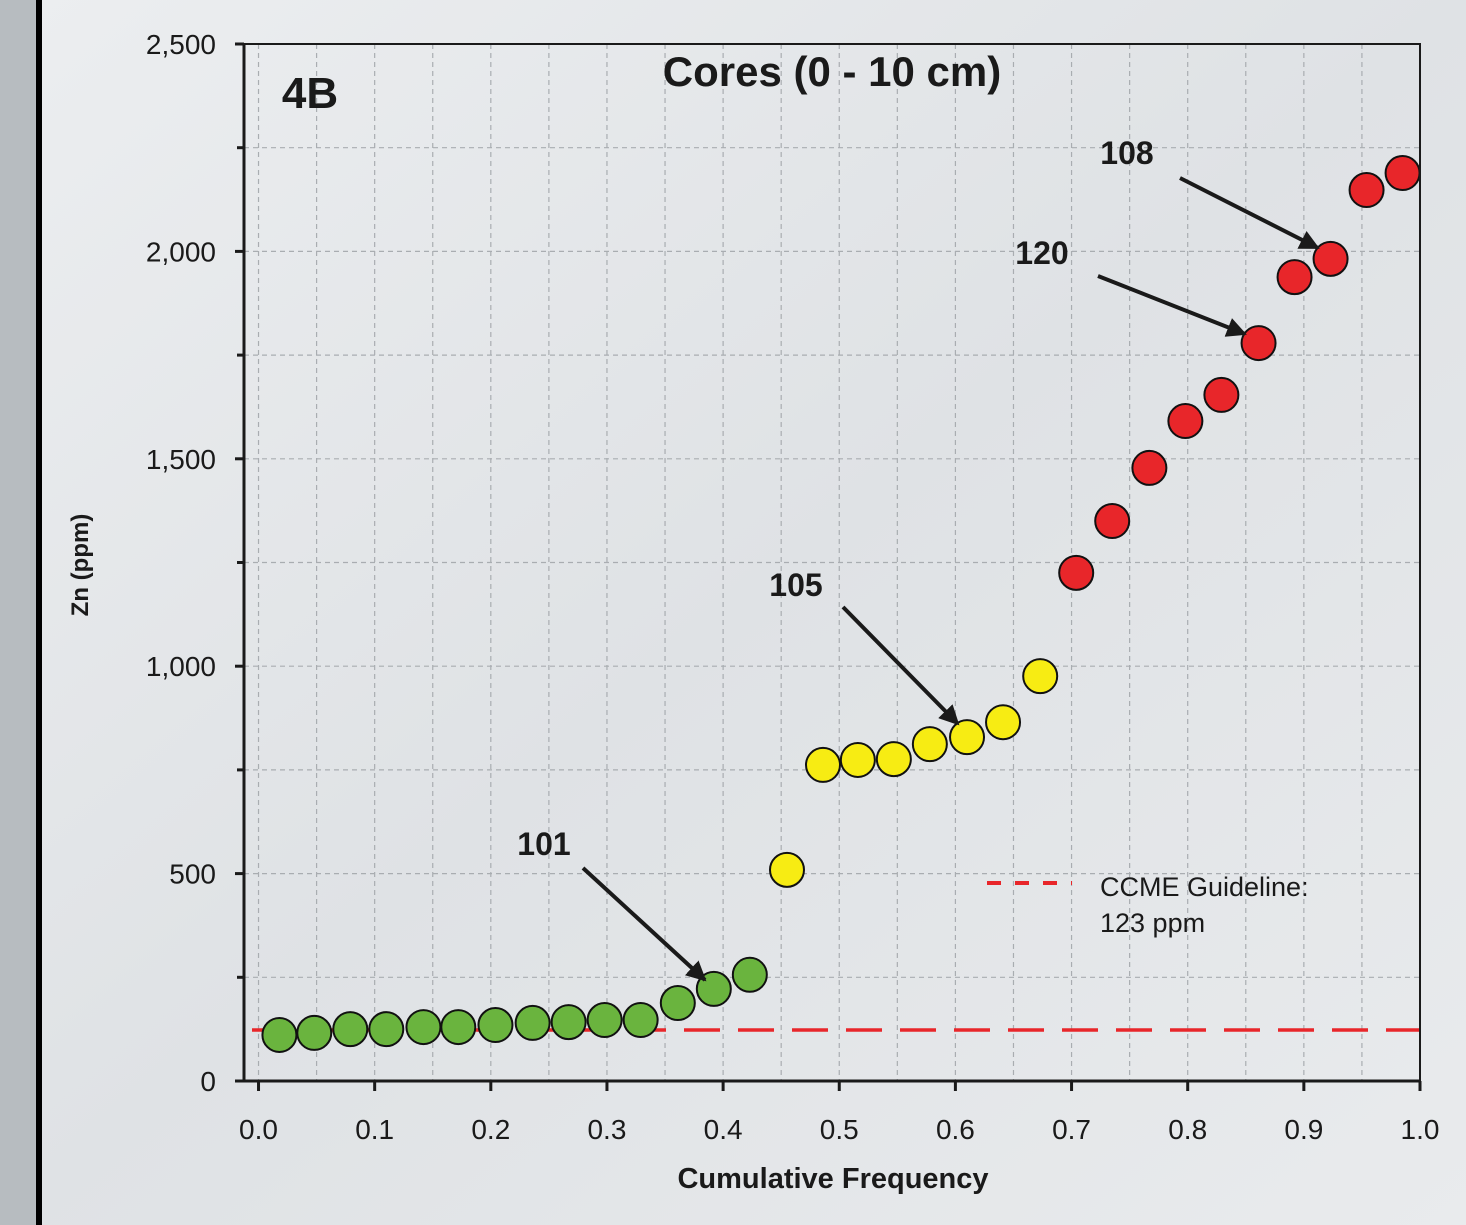  Describe the element at coordinates (181, 459) in the screenshot. I see `y-tick-label: 1,500` at that location.